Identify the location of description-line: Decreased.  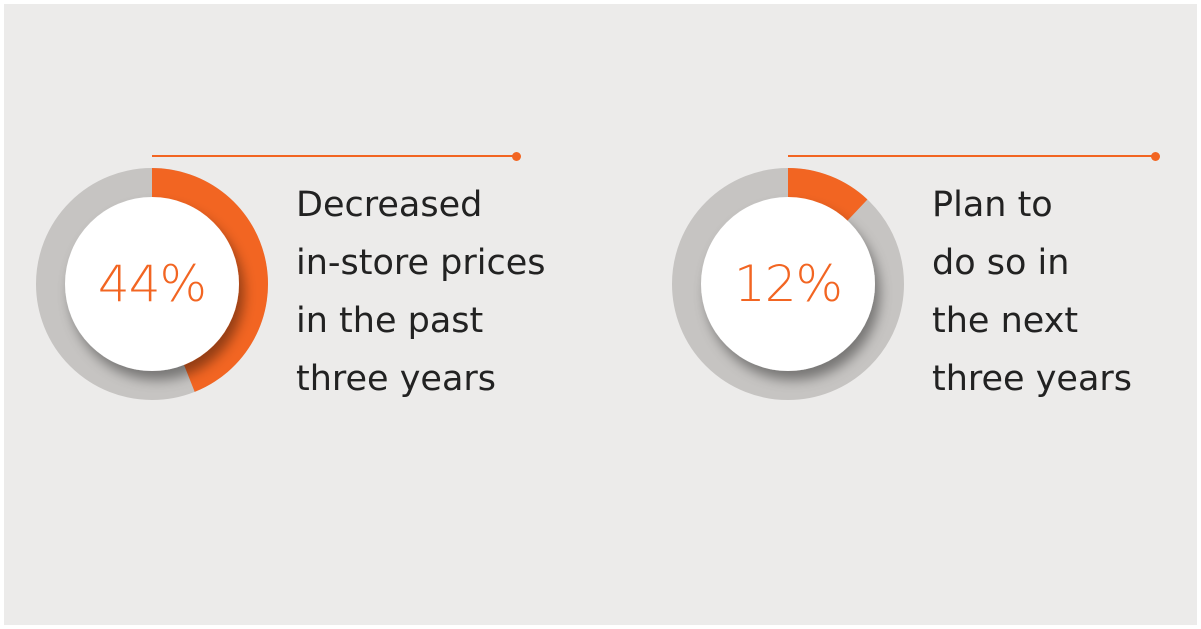
(389, 205).